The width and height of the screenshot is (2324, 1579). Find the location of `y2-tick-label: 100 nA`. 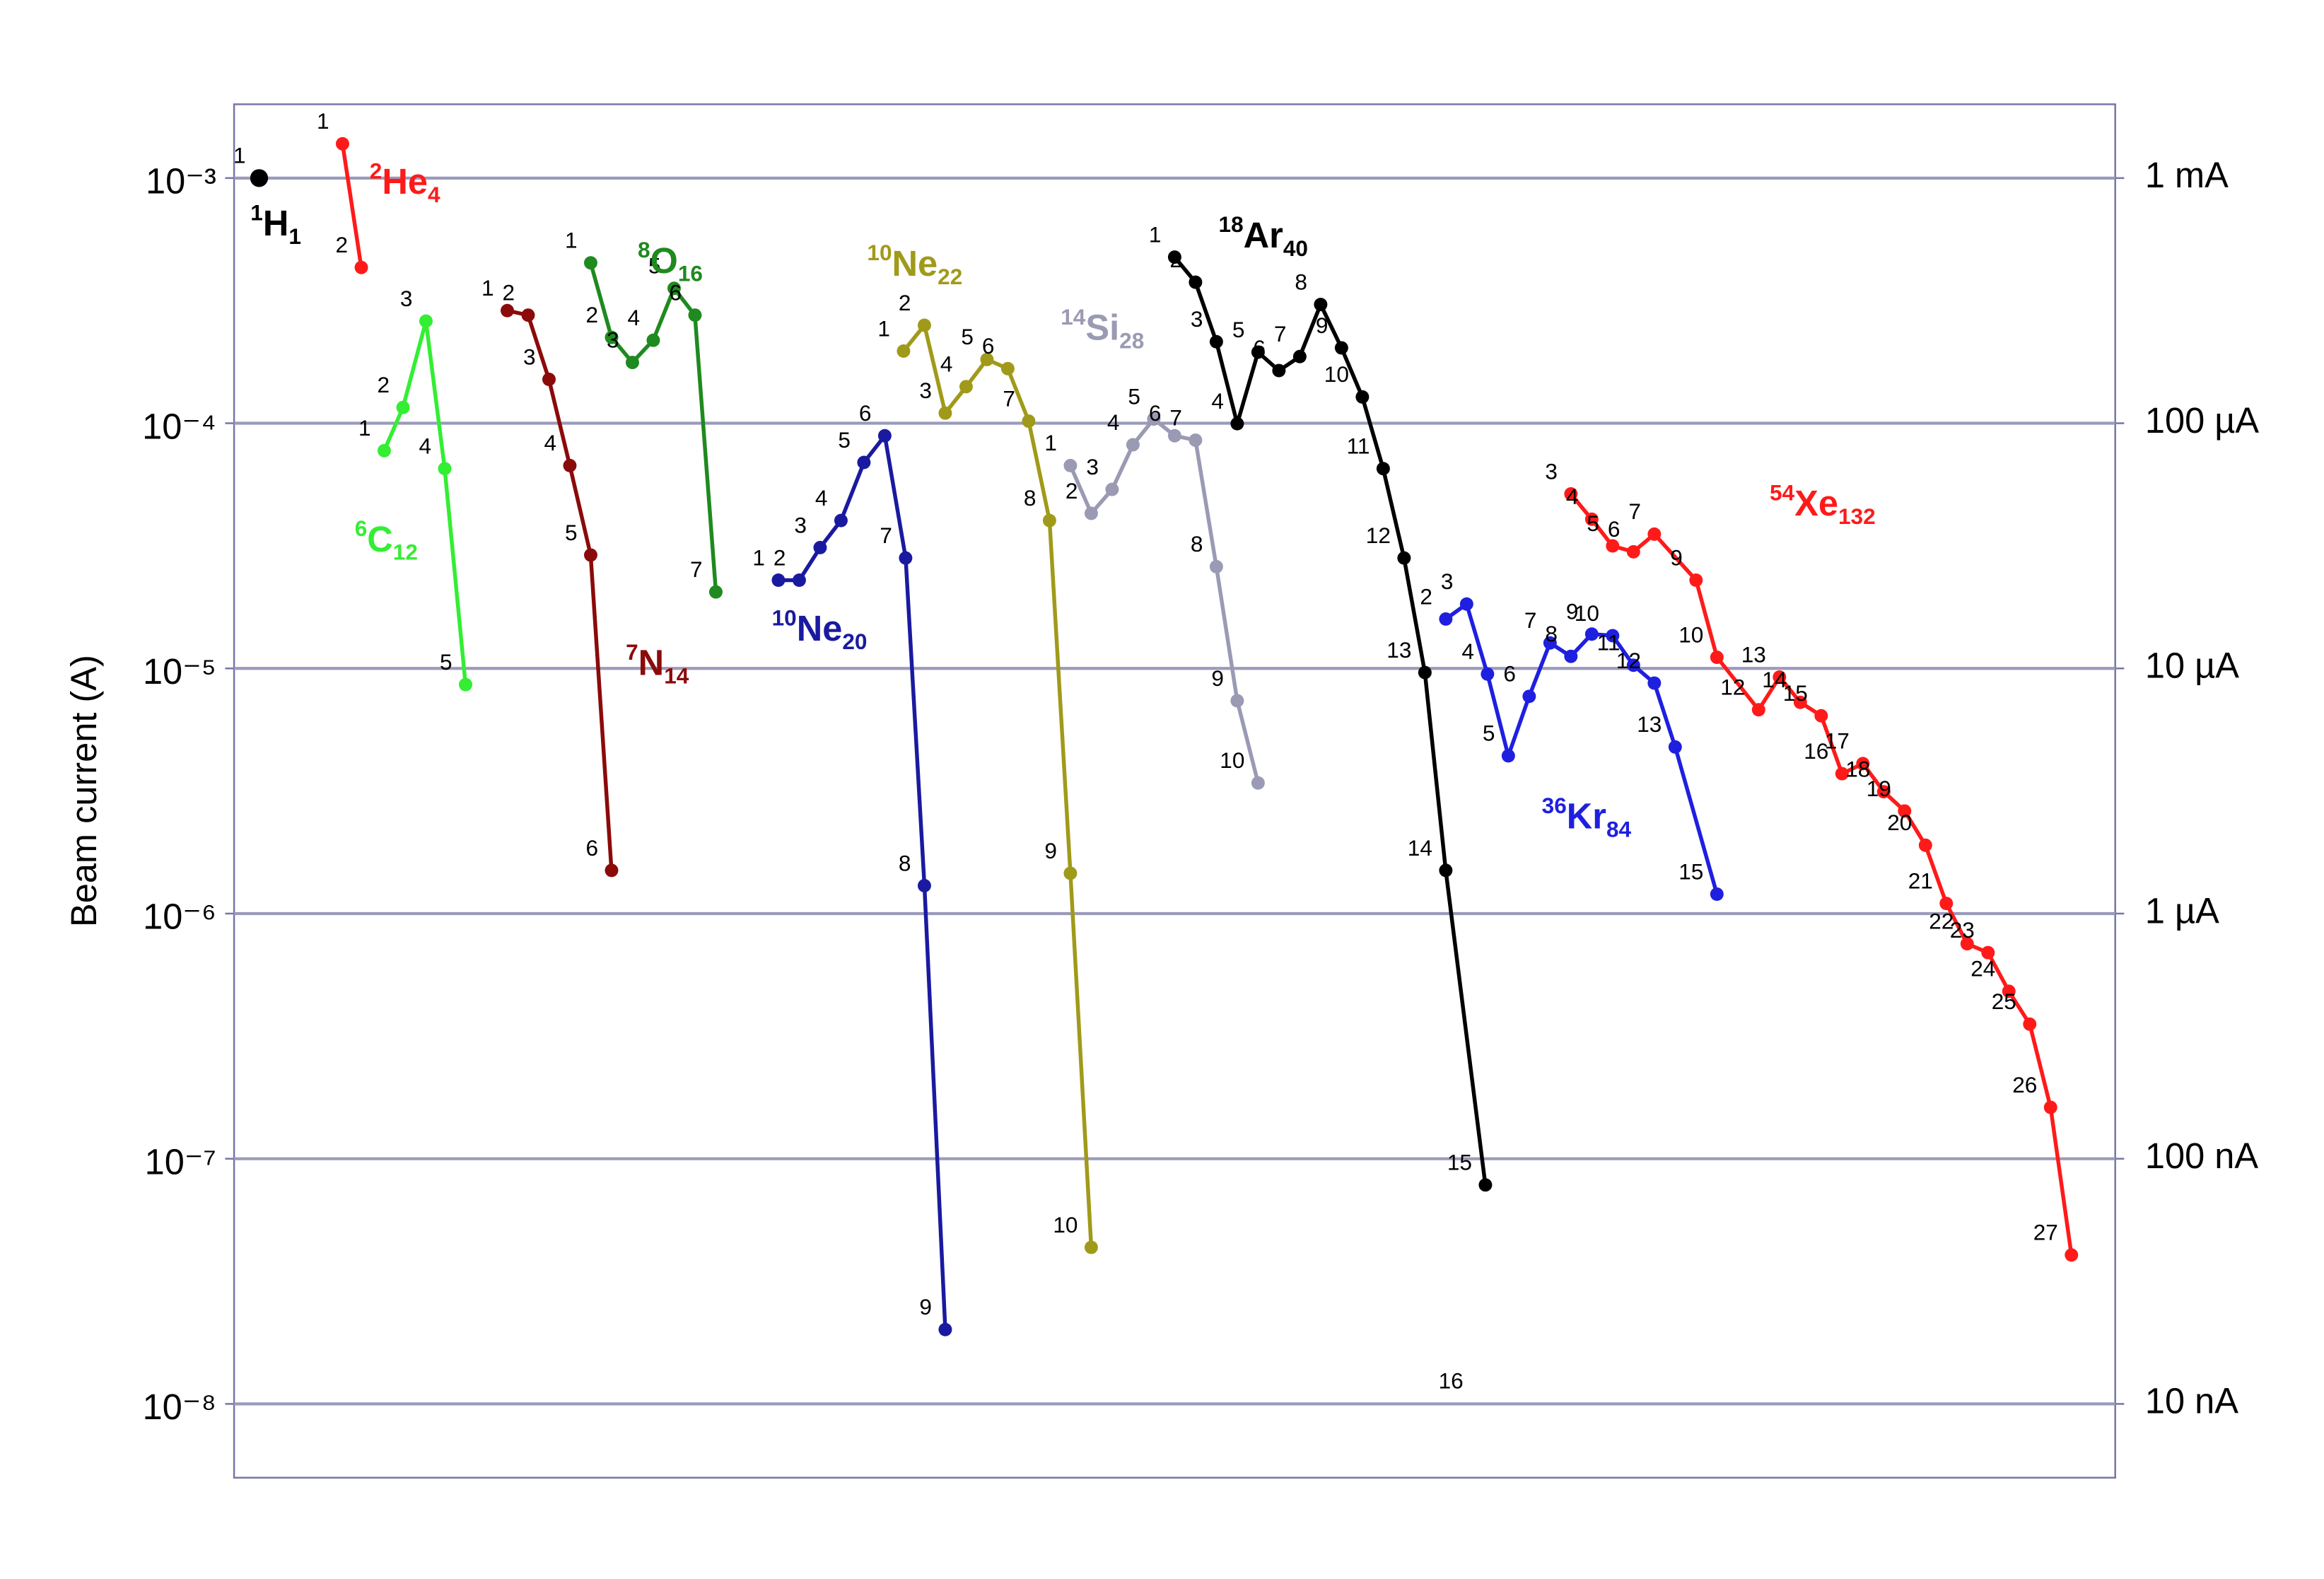

y2-tick-label: 100 nA is located at coordinates (2202, 1156).